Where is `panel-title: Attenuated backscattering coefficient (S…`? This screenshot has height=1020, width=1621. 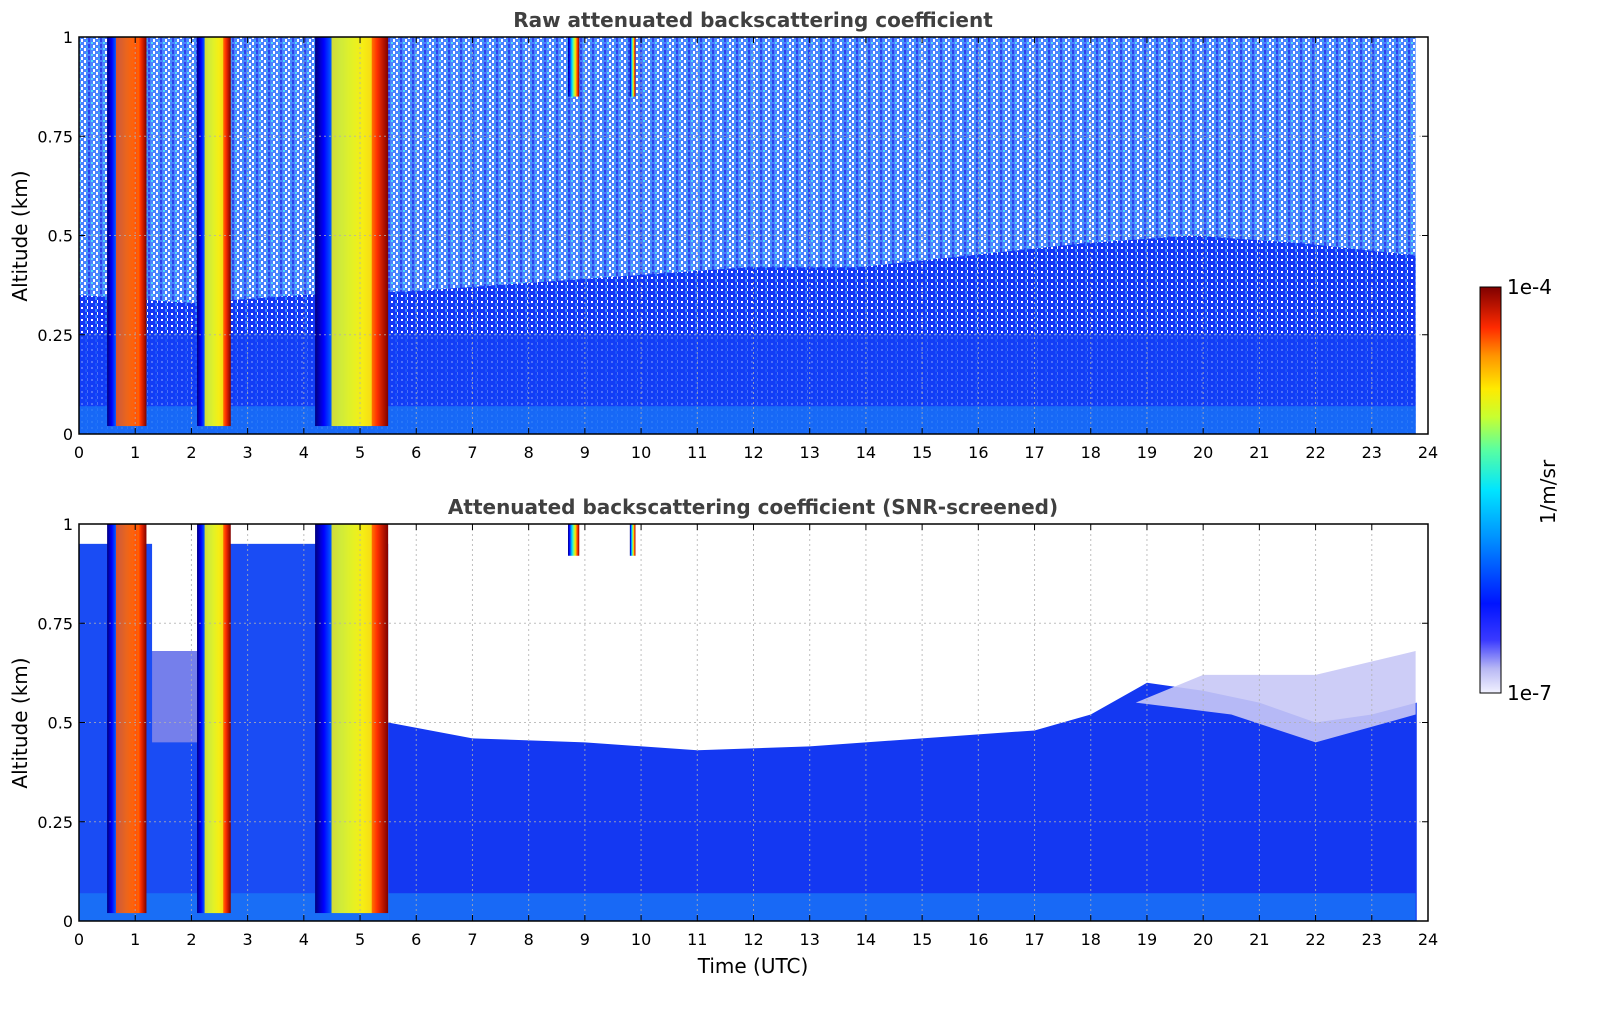
panel-title: Attenuated backscattering coefficient (S… is located at coordinates (753, 507).